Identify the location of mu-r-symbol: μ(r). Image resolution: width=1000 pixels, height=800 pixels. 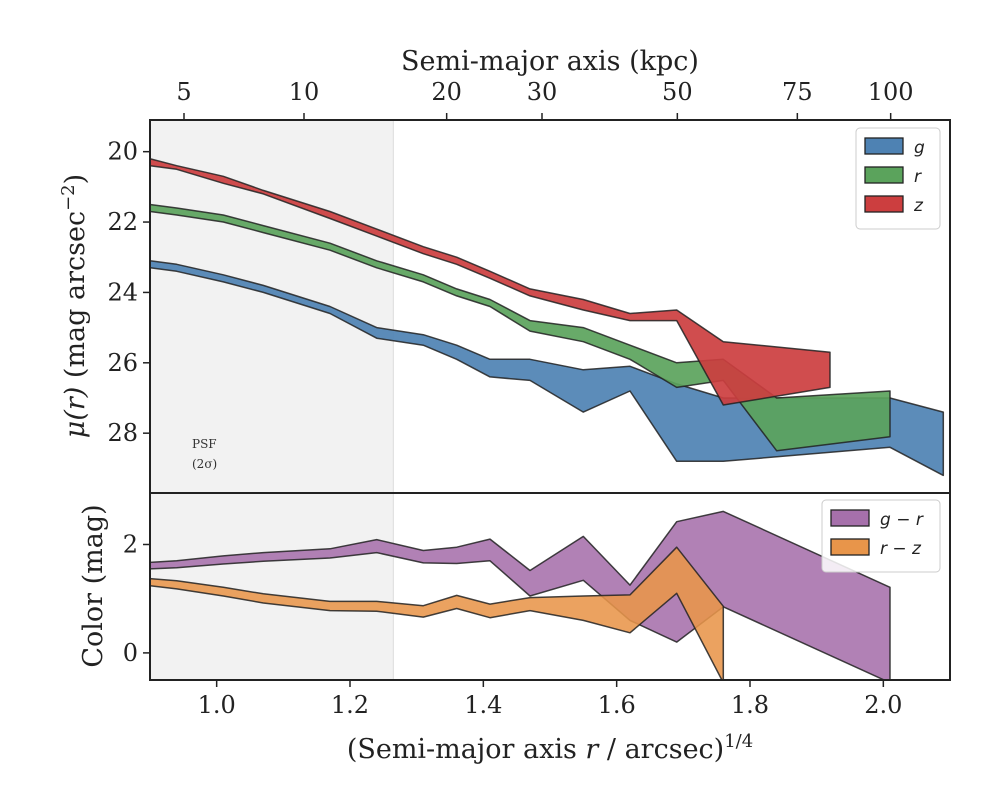
(75, 413).